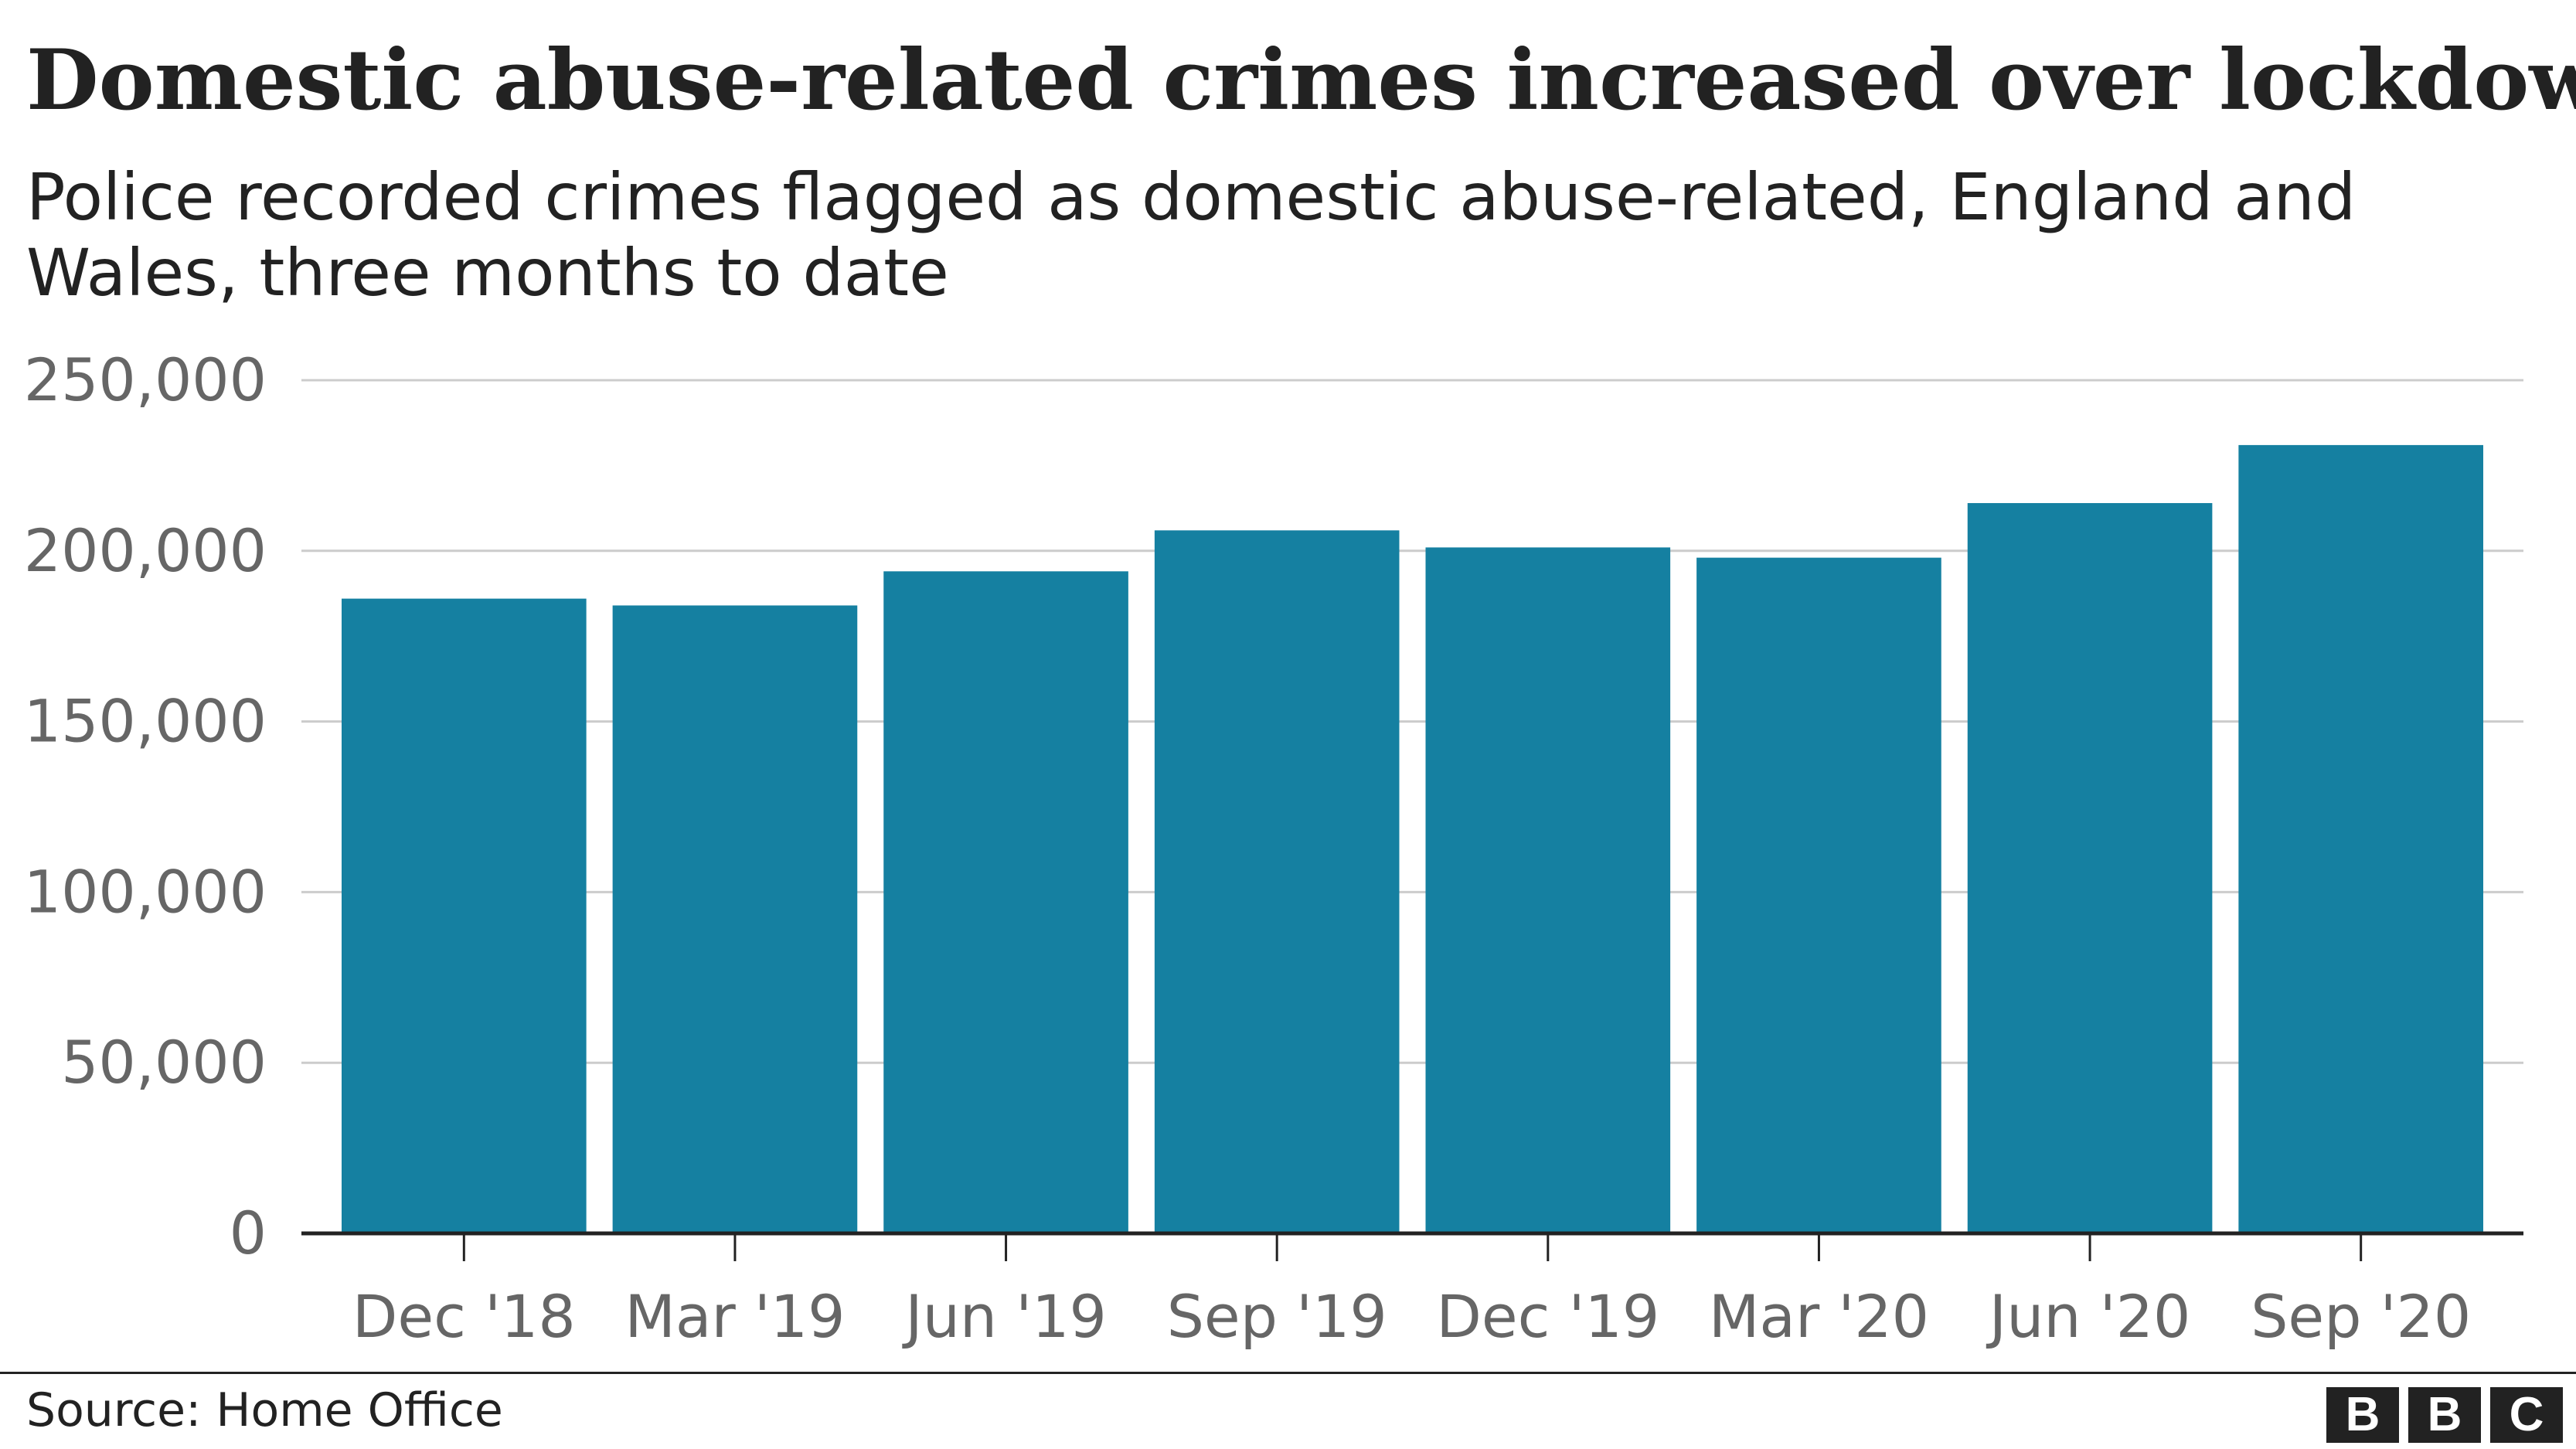 The width and height of the screenshot is (2576, 1449). Describe the element at coordinates (1288, 1373) in the screenshot. I see `footer-divider` at that location.